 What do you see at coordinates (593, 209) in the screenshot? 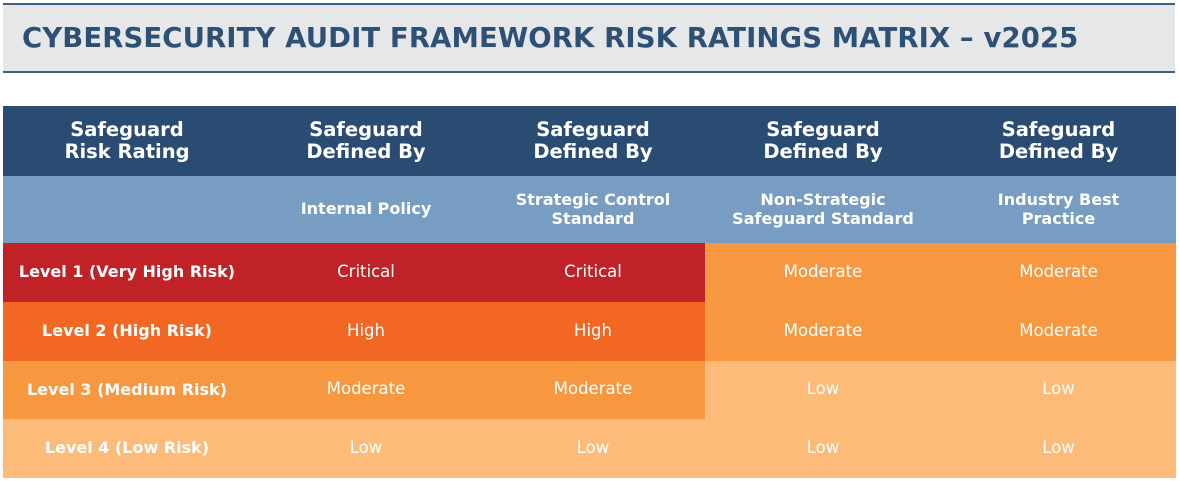
I see `subheader-strategic-control-standard: Strategic Control Standard` at bounding box center [593, 209].